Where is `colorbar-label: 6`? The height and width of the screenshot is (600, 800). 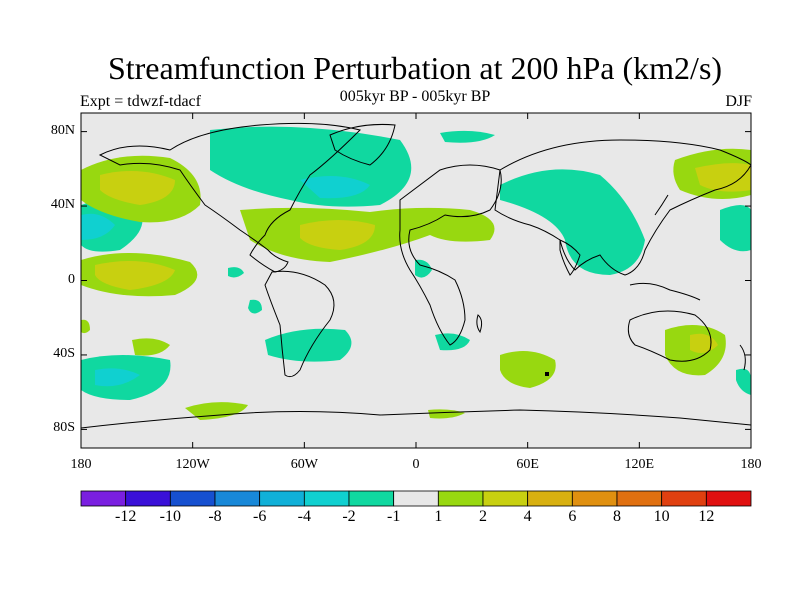
colorbar-label: 6 is located at coordinates (572, 516).